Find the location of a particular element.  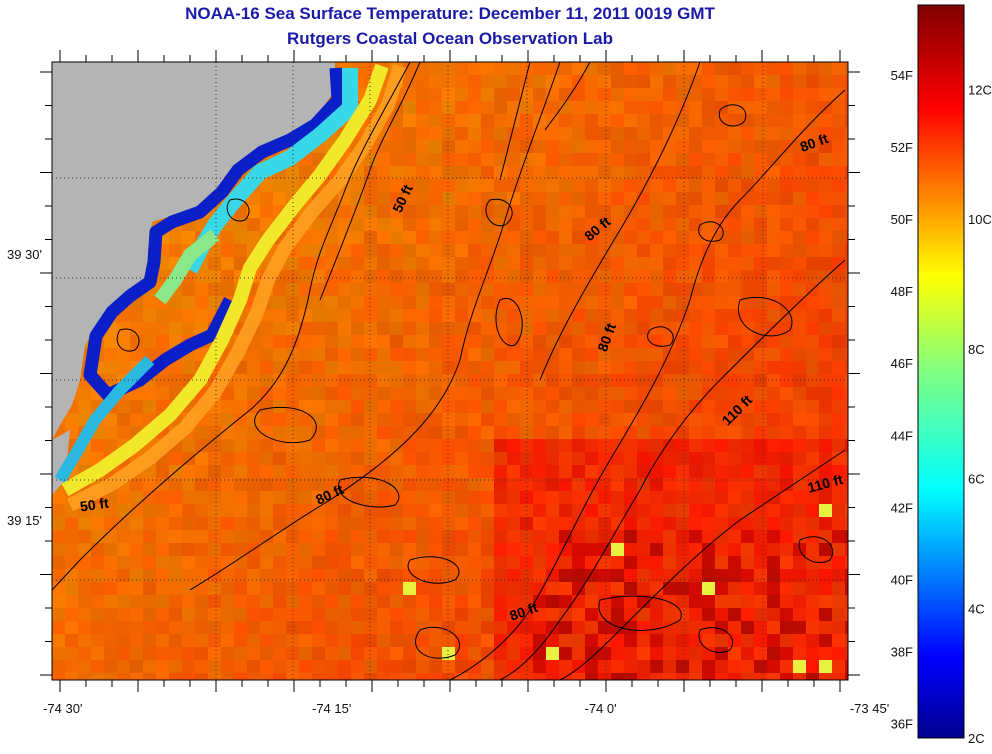

colorbar-fahrenheit-tick: 52F is located at coordinates (902, 147).